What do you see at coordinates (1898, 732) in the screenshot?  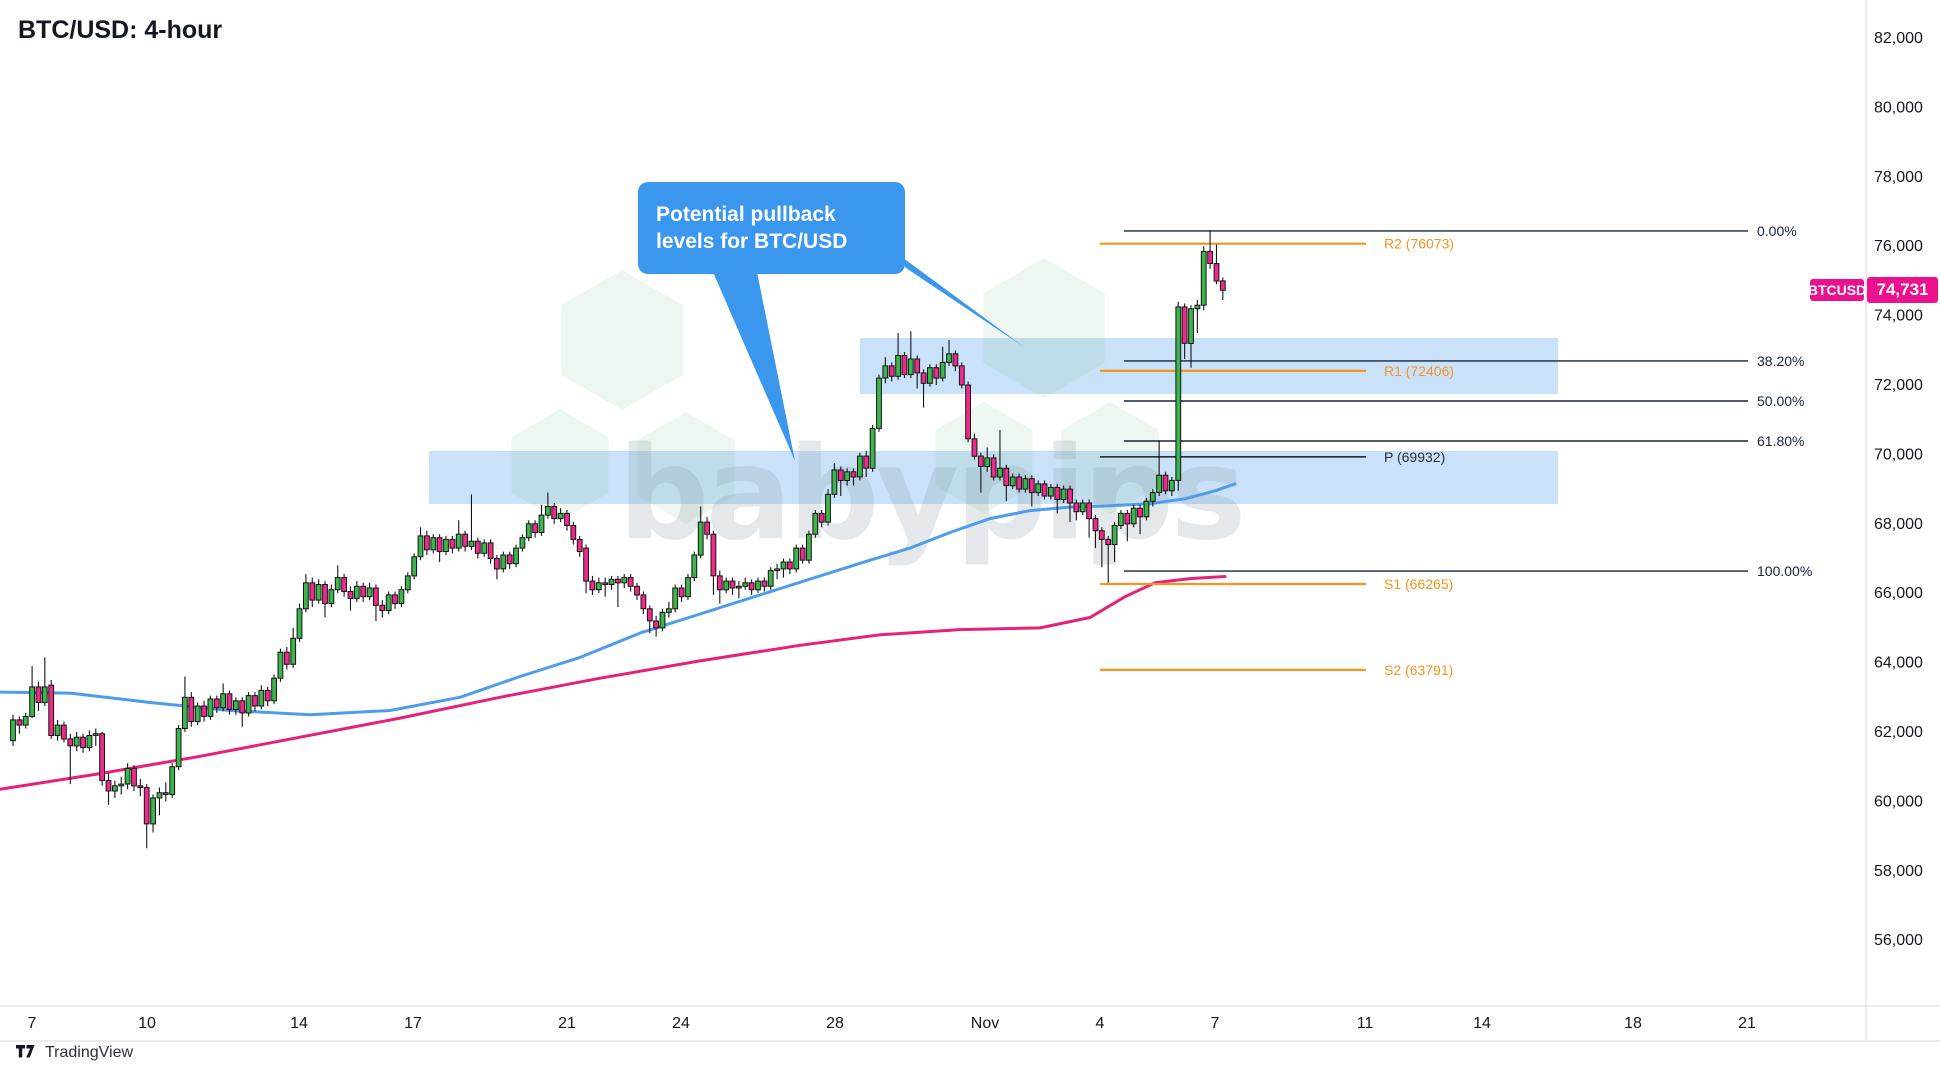 I see `price-tick-label: 62,000` at bounding box center [1898, 732].